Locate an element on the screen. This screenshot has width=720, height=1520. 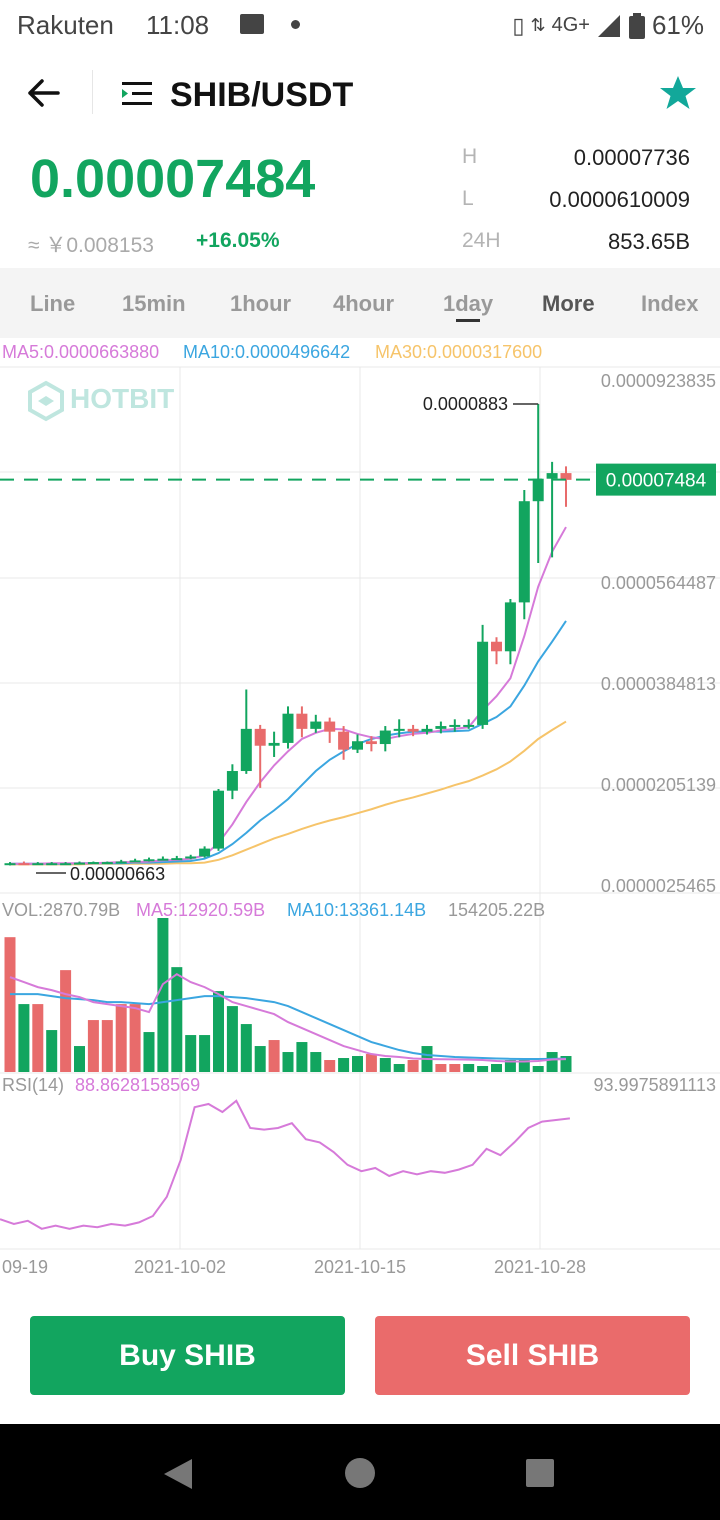
buy-button: Buy SHIB is located at coordinates (187, 1355).